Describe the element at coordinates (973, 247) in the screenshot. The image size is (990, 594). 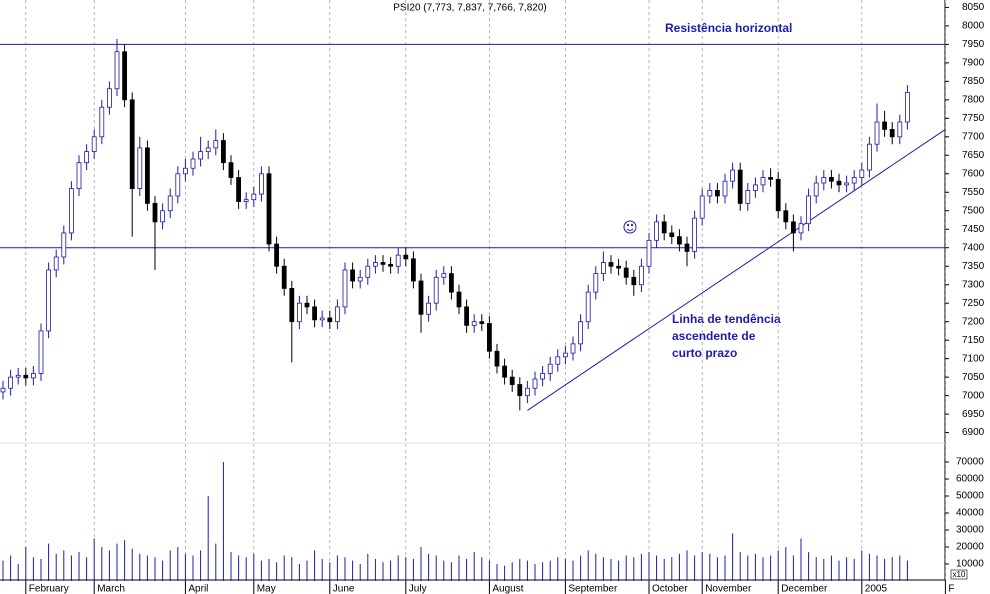
I see `y-tick-label: 7400` at that location.